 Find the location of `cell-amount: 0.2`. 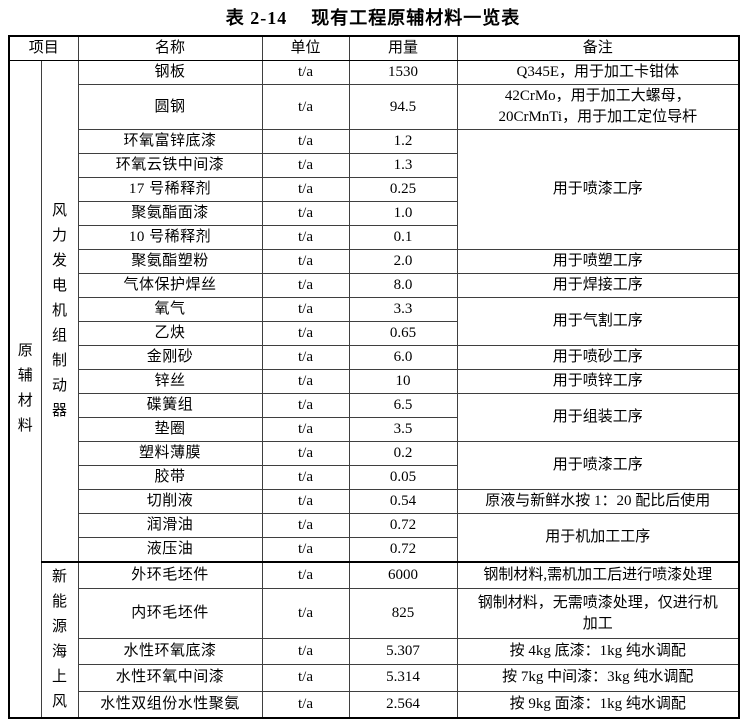

cell-amount: 0.2 is located at coordinates (403, 453).